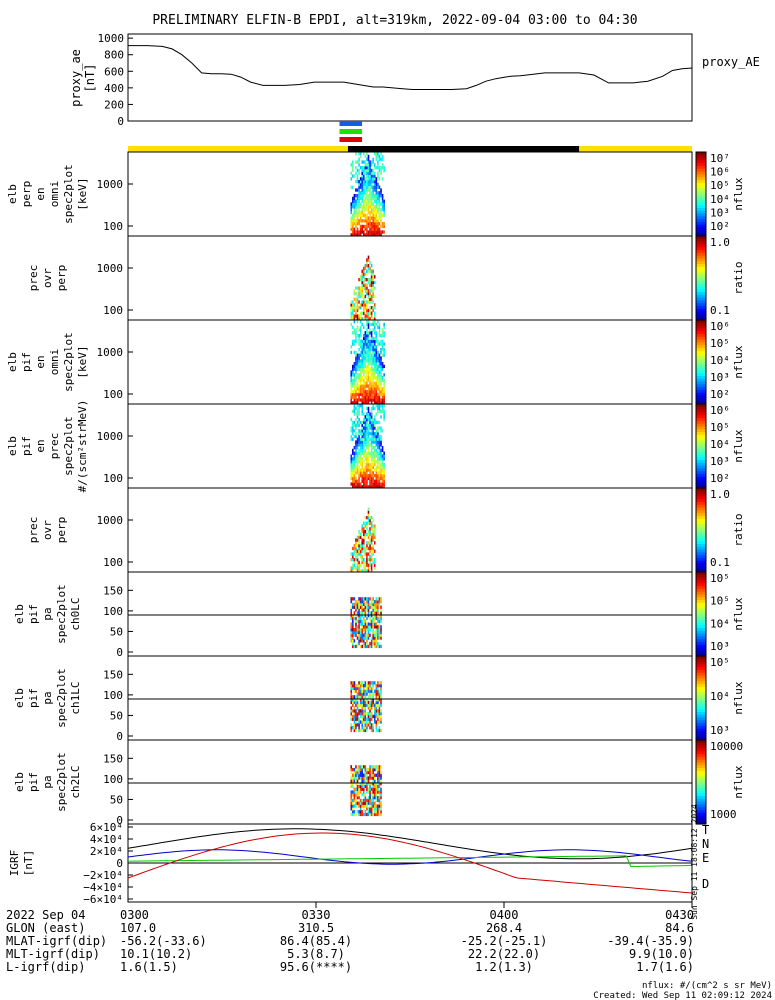 Image resolution: width=775 pixels, height=1000 pixels. I want to click on panel-ylabel: pif, so click(33, 782).